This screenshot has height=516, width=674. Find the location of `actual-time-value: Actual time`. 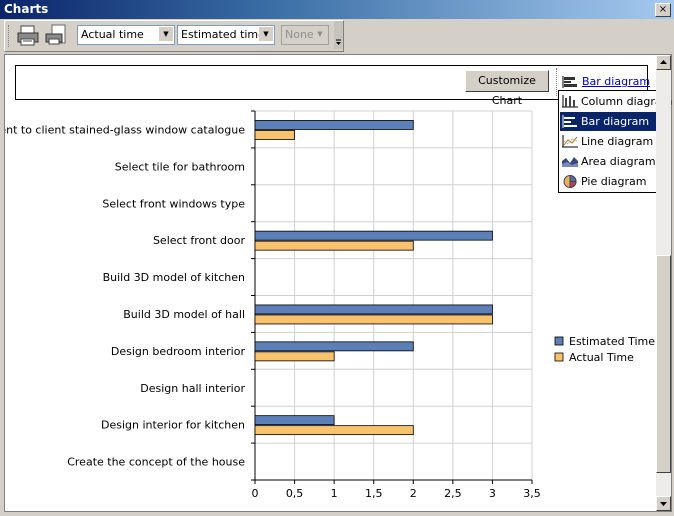

actual-time-value: Actual time is located at coordinates (112, 34).